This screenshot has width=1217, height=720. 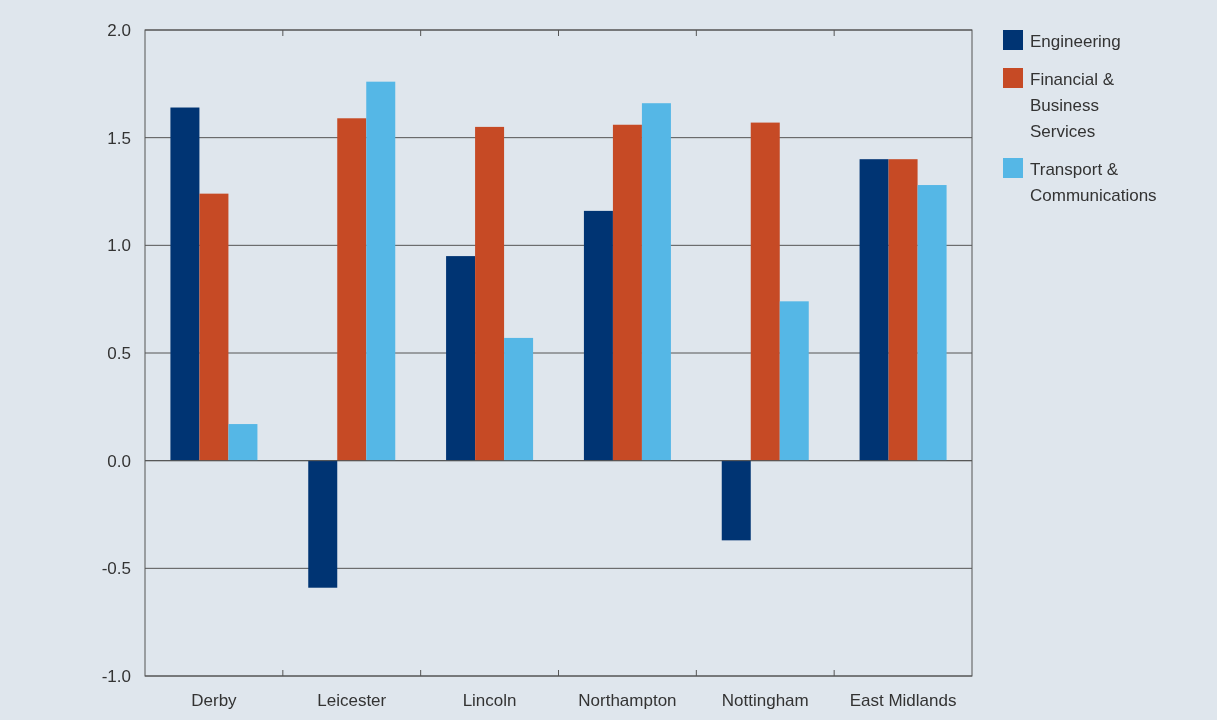 What do you see at coordinates (116, 676) in the screenshot?
I see `y-tick-label: -1.0` at bounding box center [116, 676].